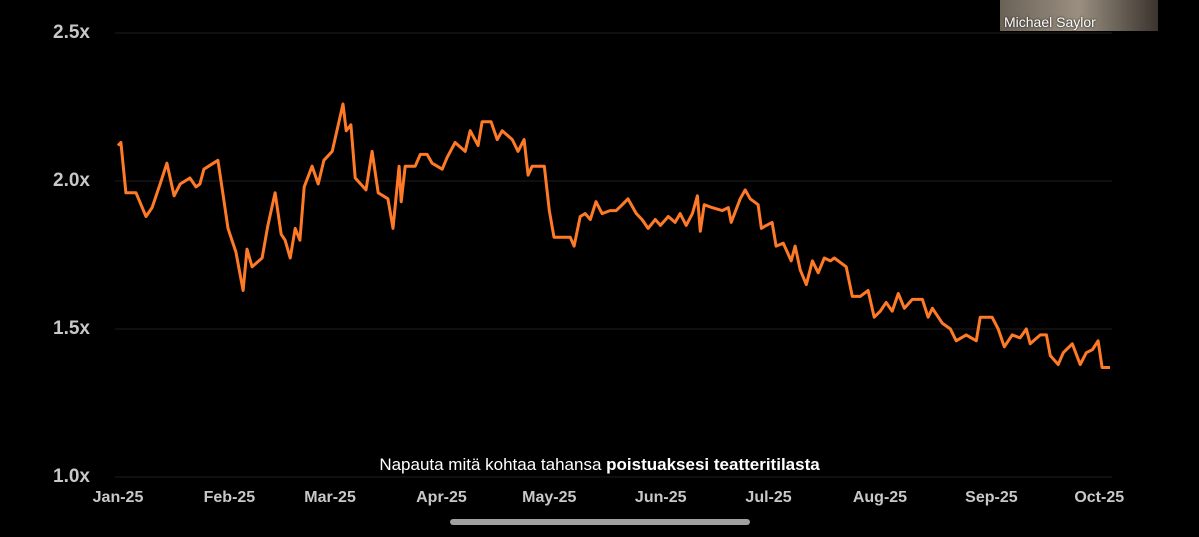  What do you see at coordinates (230, 497) in the screenshot?
I see `x-tick-label: Feb-25` at bounding box center [230, 497].